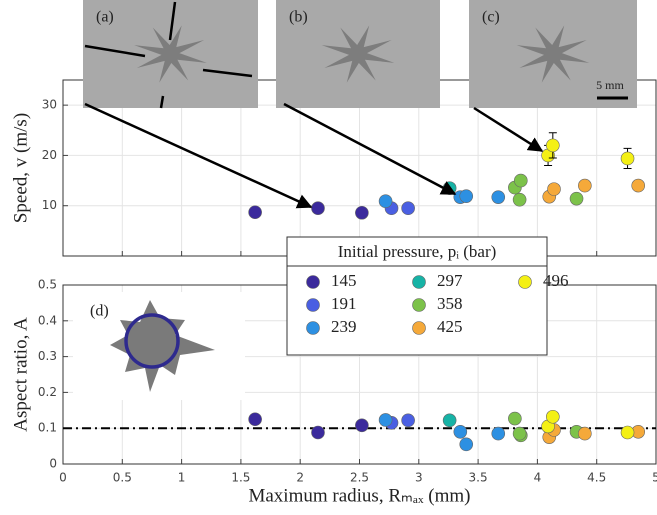 The height and width of the screenshot is (515, 657). What do you see at coordinates (47, 320) in the screenshot?
I see `y-tick-label: 0.4` at bounding box center [47, 320].